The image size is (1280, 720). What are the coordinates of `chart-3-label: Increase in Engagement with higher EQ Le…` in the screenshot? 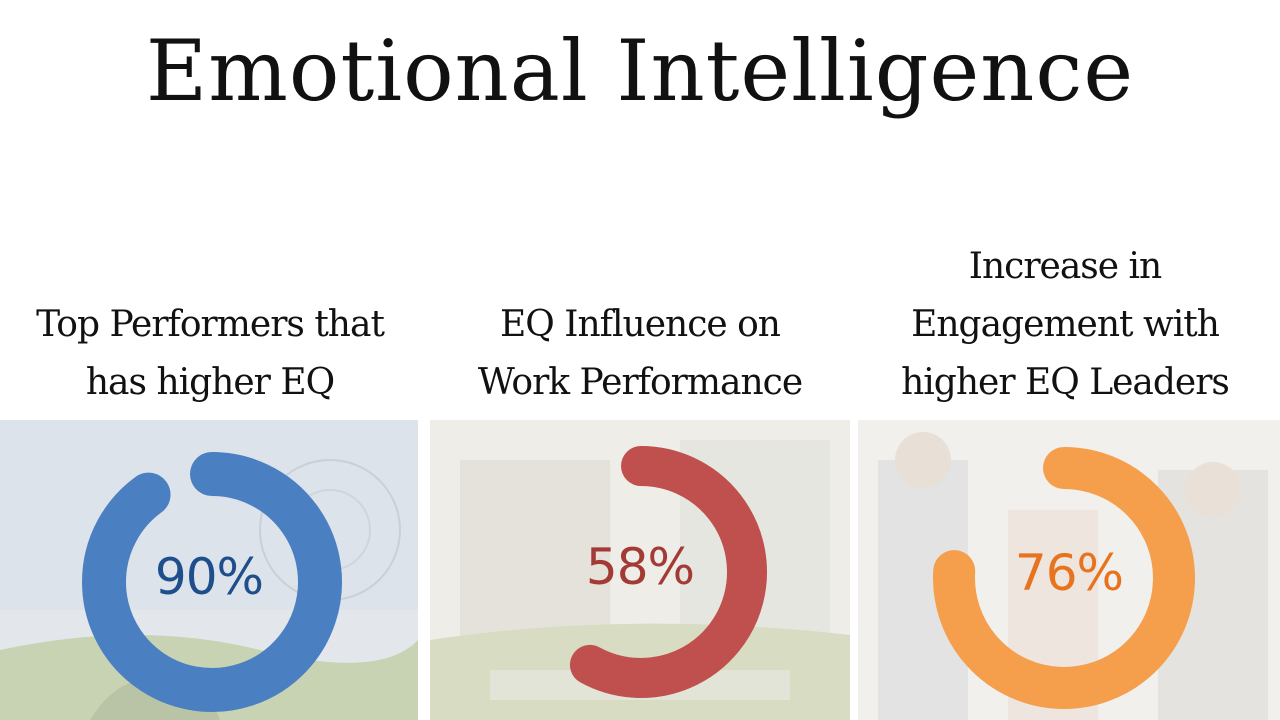 It's located at (1065, 325).